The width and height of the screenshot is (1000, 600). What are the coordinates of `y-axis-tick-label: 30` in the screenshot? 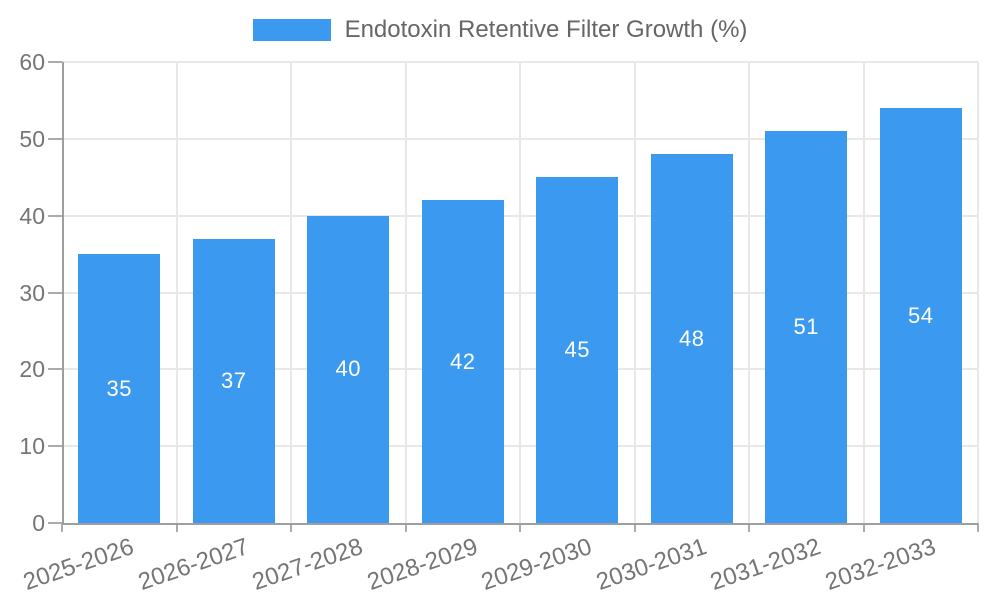 It's located at (32, 292).